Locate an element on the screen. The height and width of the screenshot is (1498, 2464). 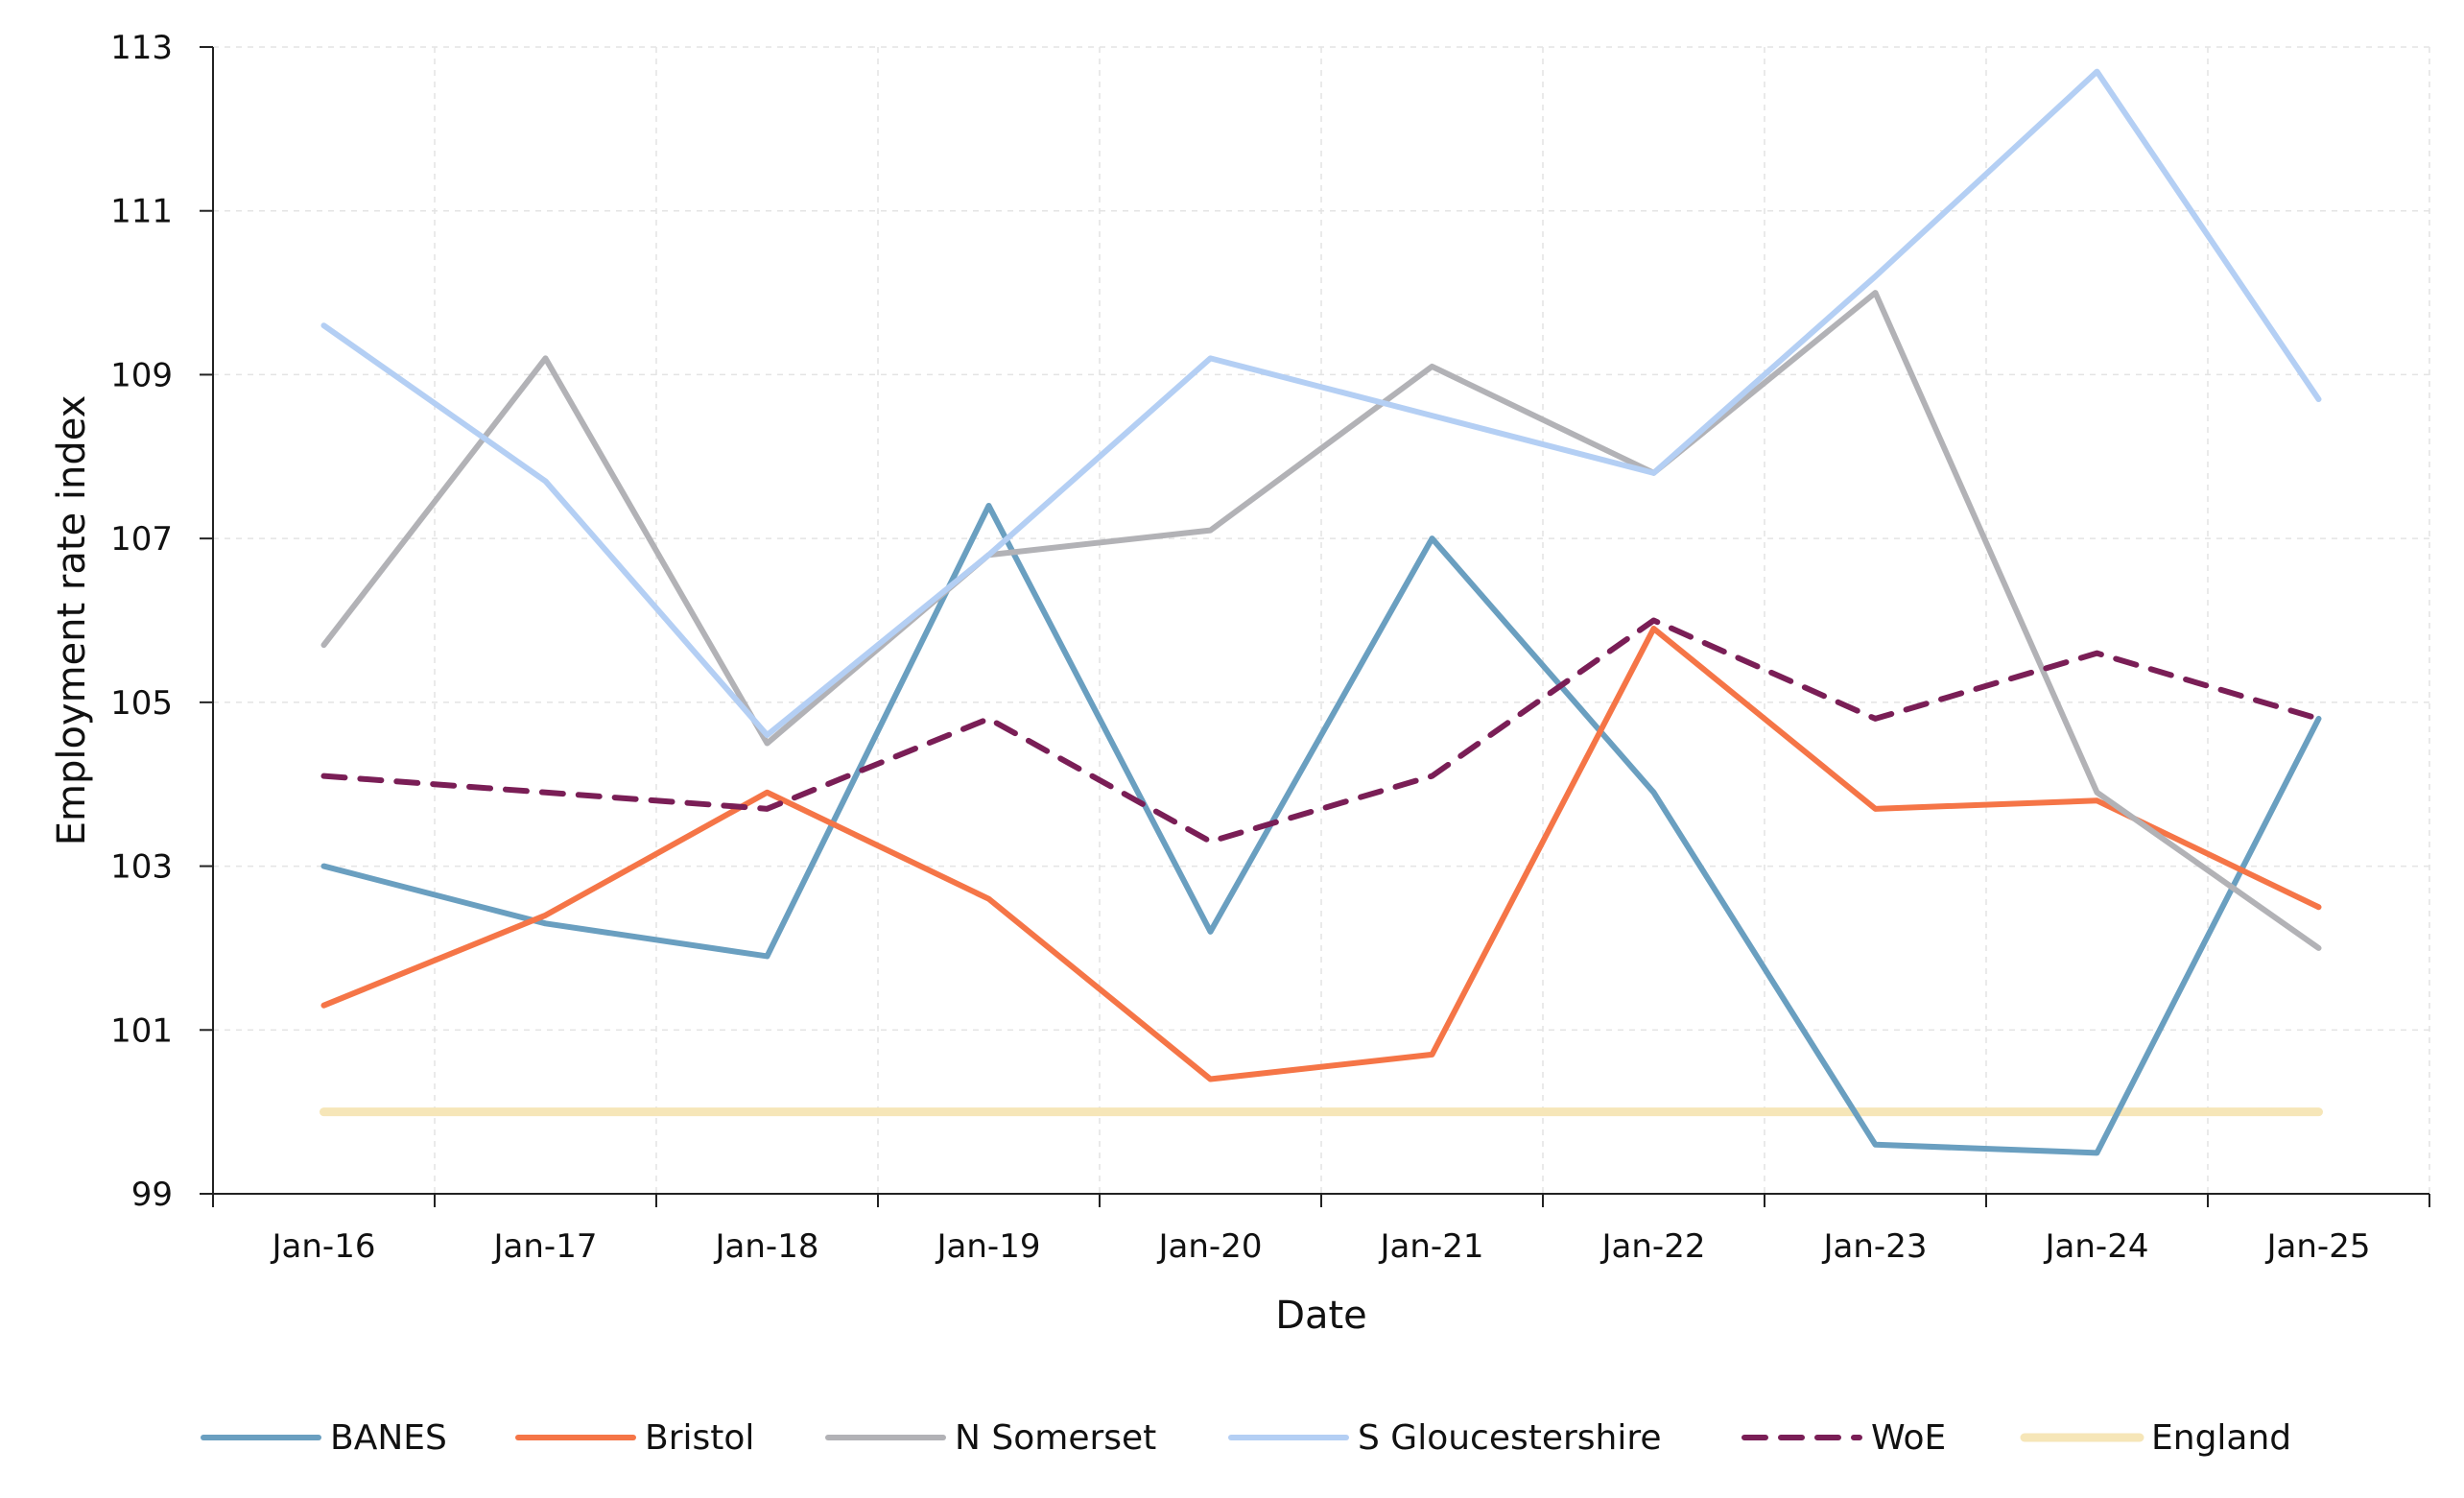
x-tick-label: Jan-23 is located at coordinates (1875, 1247).